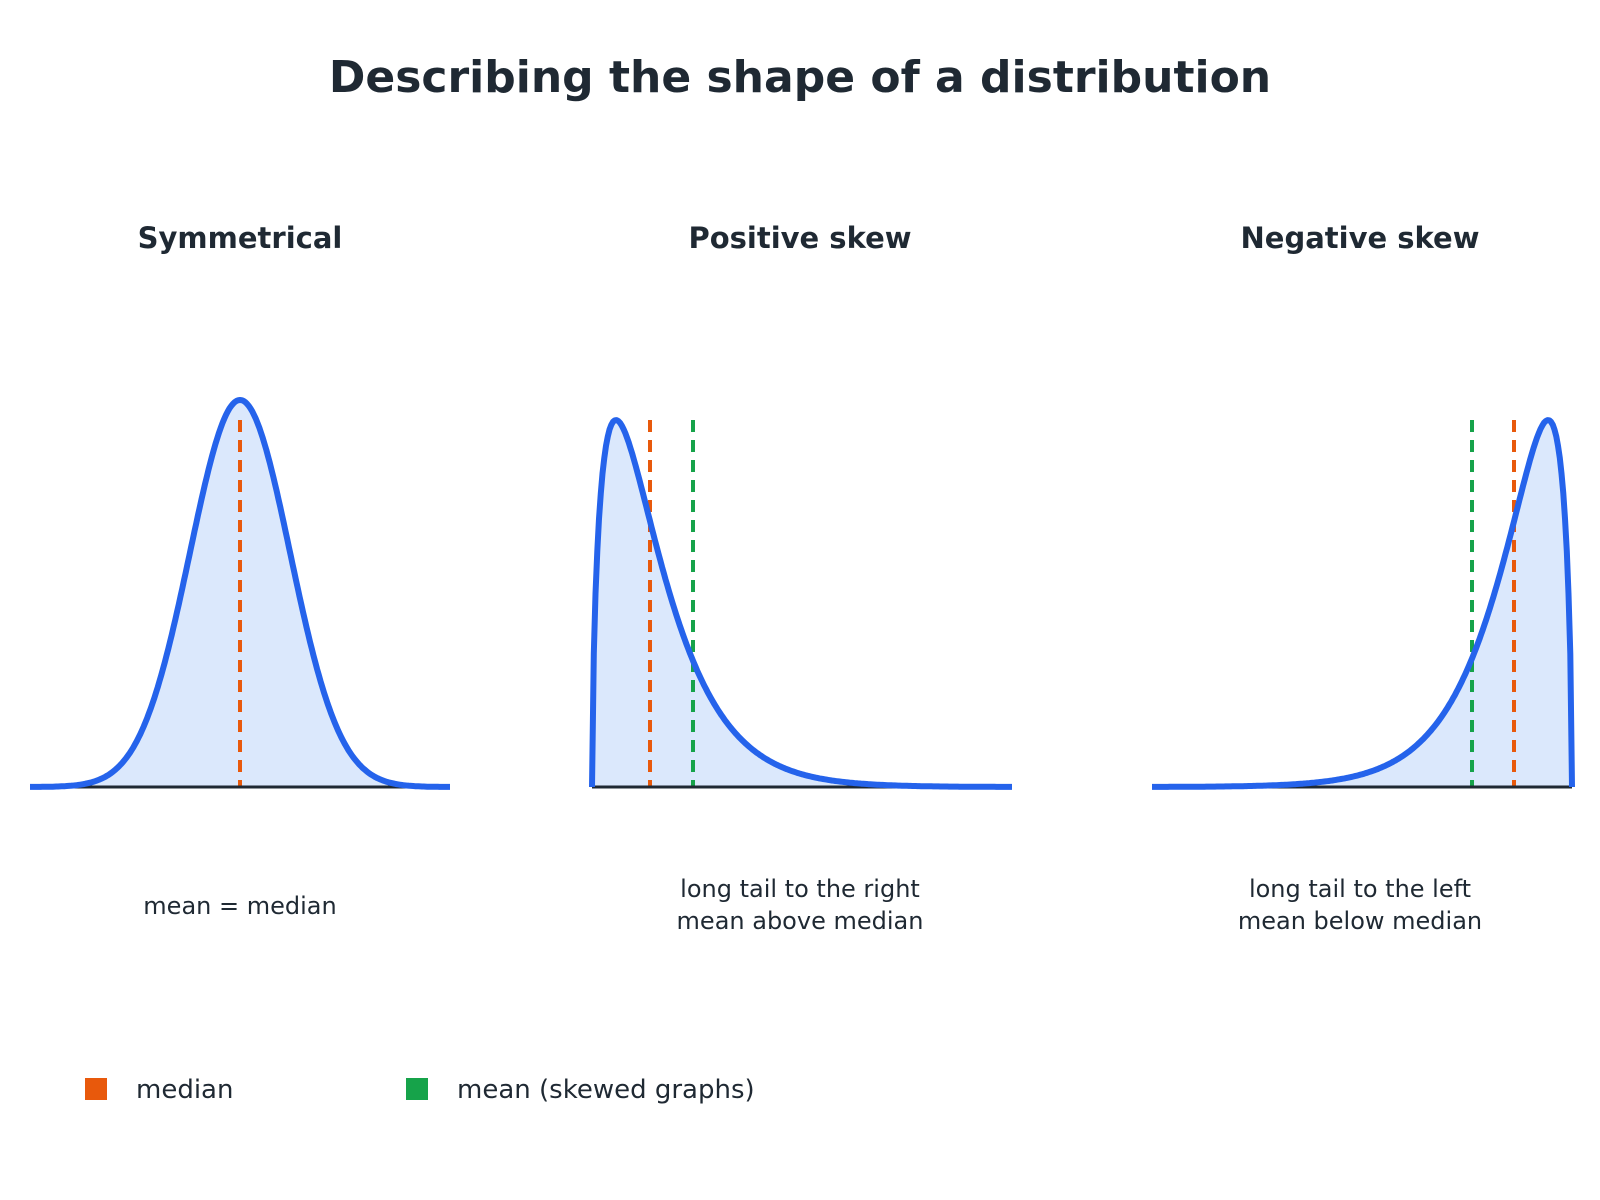  I want to click on legend: median mean (skewed graphs), so click(420, 1090).